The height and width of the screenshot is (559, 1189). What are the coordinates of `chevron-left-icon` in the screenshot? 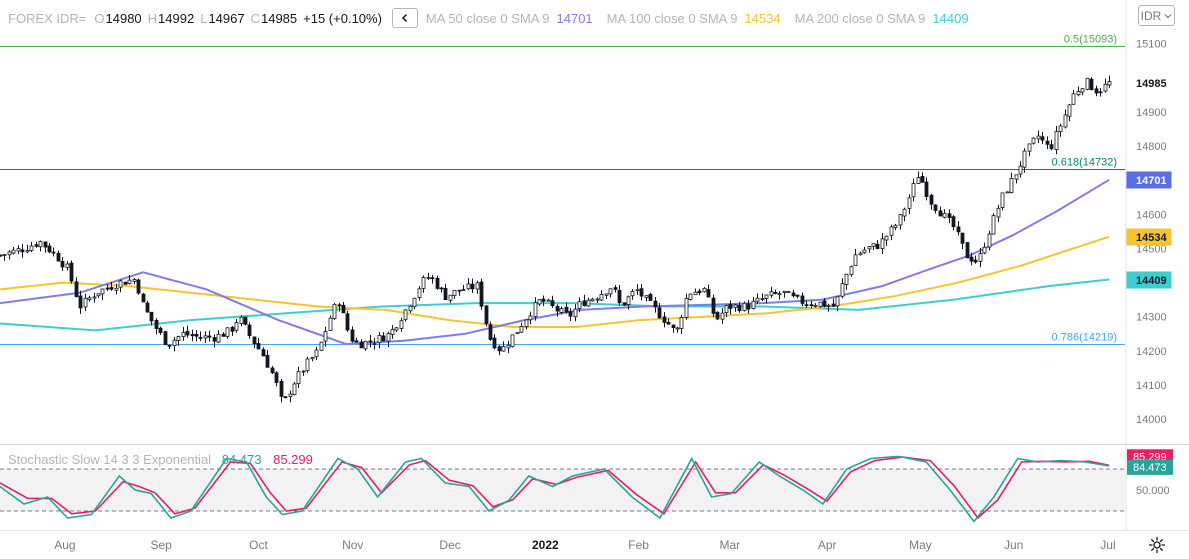 It's located at (404, 18).